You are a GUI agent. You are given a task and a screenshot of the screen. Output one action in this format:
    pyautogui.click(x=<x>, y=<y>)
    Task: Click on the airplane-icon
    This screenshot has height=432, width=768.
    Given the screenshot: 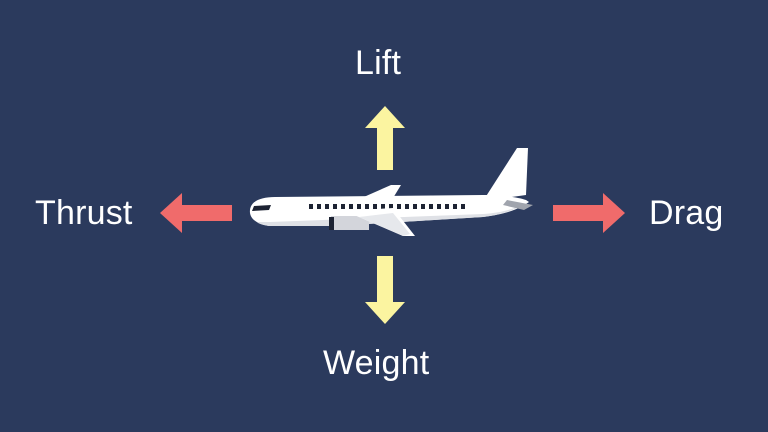 What is the action you would take?
    pyautogui.click(x=391, y=192)
    